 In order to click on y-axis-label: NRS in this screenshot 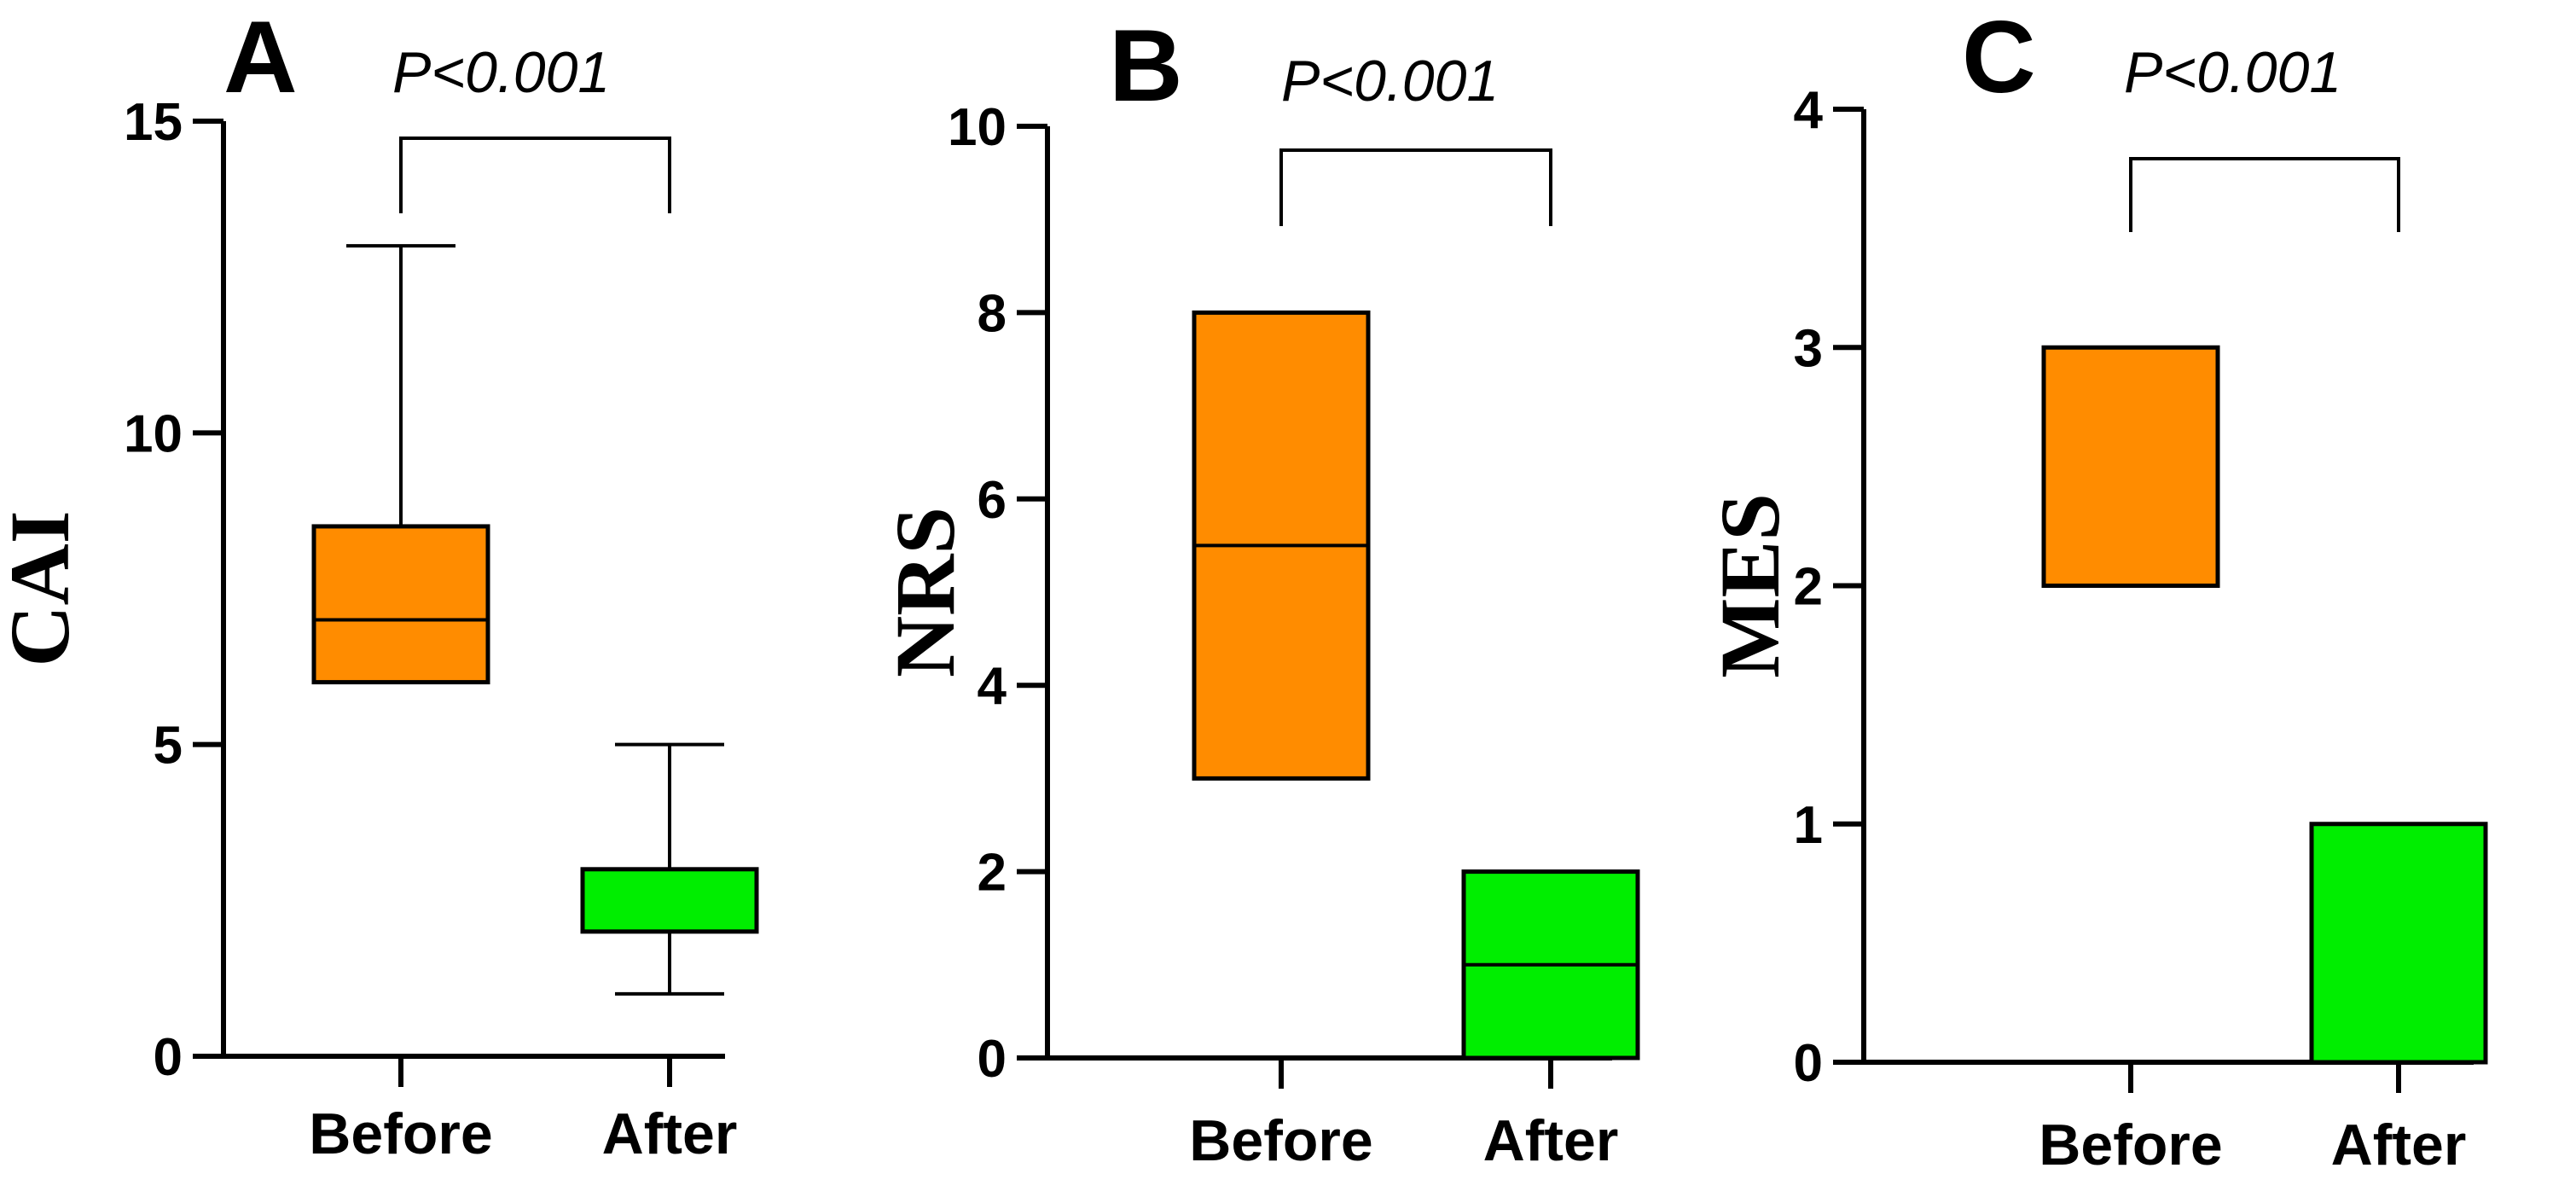, I will do `click(925, 592)`.